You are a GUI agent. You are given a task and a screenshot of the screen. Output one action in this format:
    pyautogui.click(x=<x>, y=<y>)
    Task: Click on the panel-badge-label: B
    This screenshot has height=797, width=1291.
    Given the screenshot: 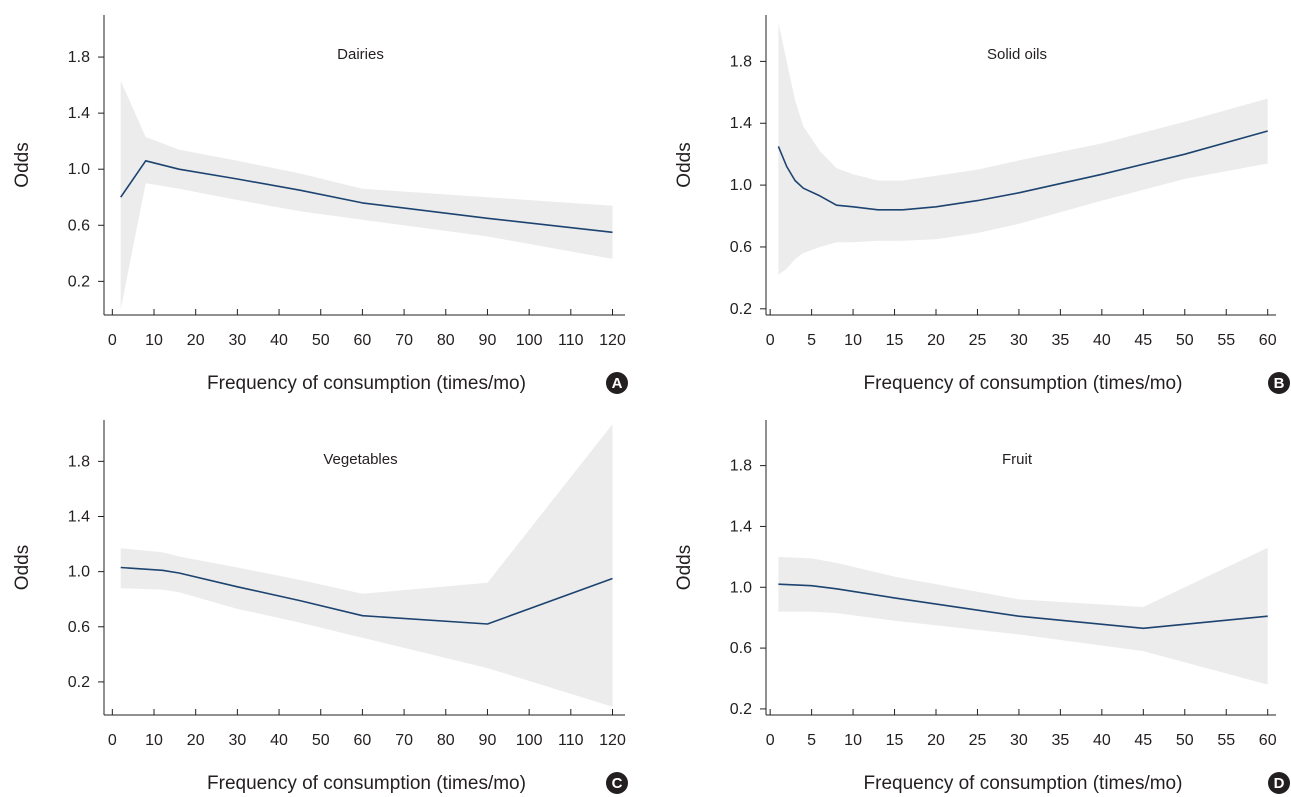 What is the action you would take?
    pyautogui.click(x=1279, y=383)
    